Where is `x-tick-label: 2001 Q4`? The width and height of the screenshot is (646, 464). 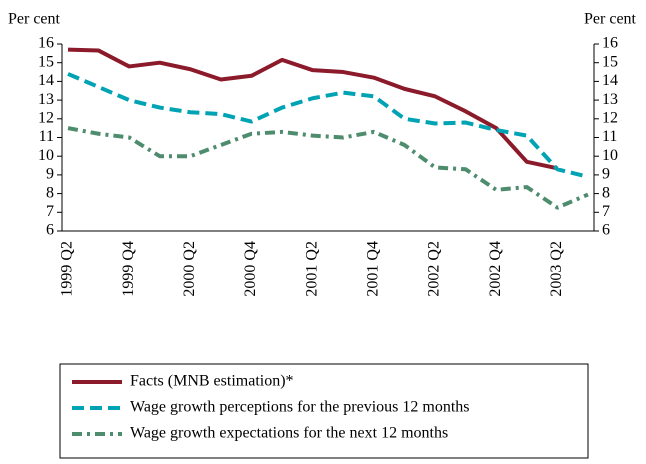
x-tick-label: 2001 Q4 is located at coordinates (373, 269).